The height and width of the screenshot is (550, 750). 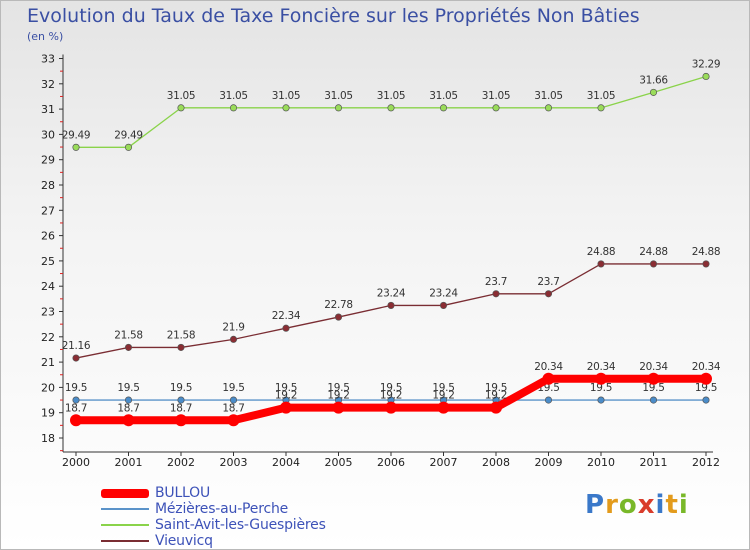 I want to click on x-tick-label: 2000, so click(x=76, y=462).